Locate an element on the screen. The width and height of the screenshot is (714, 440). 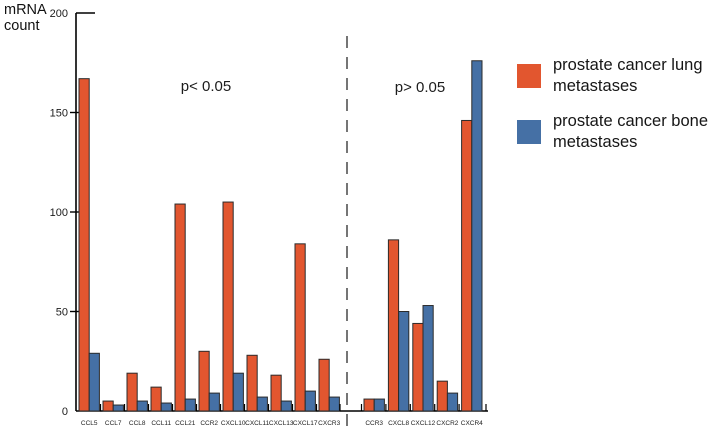
bar-CCL21-lung is located at coordinates (180, 307).